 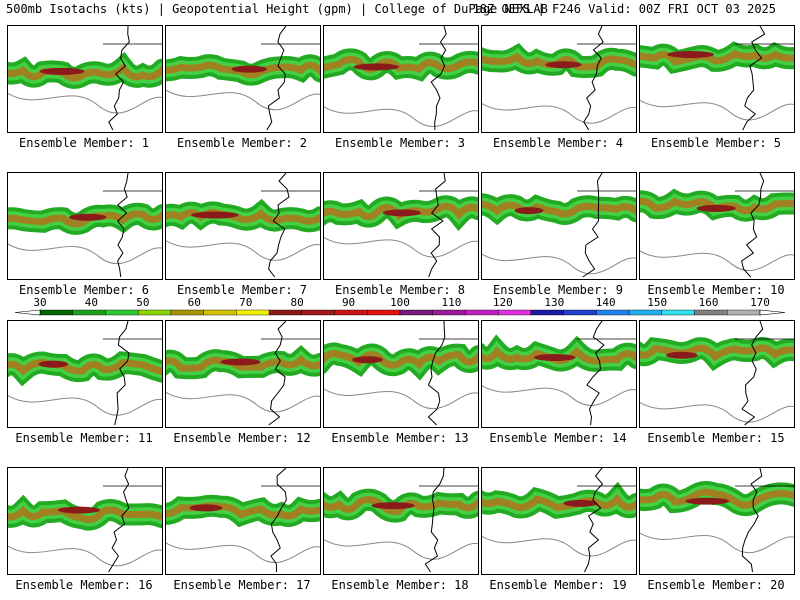 I want to click on ensemble-member-label: Ensemble Member: 16, so click(x=84, y=585).